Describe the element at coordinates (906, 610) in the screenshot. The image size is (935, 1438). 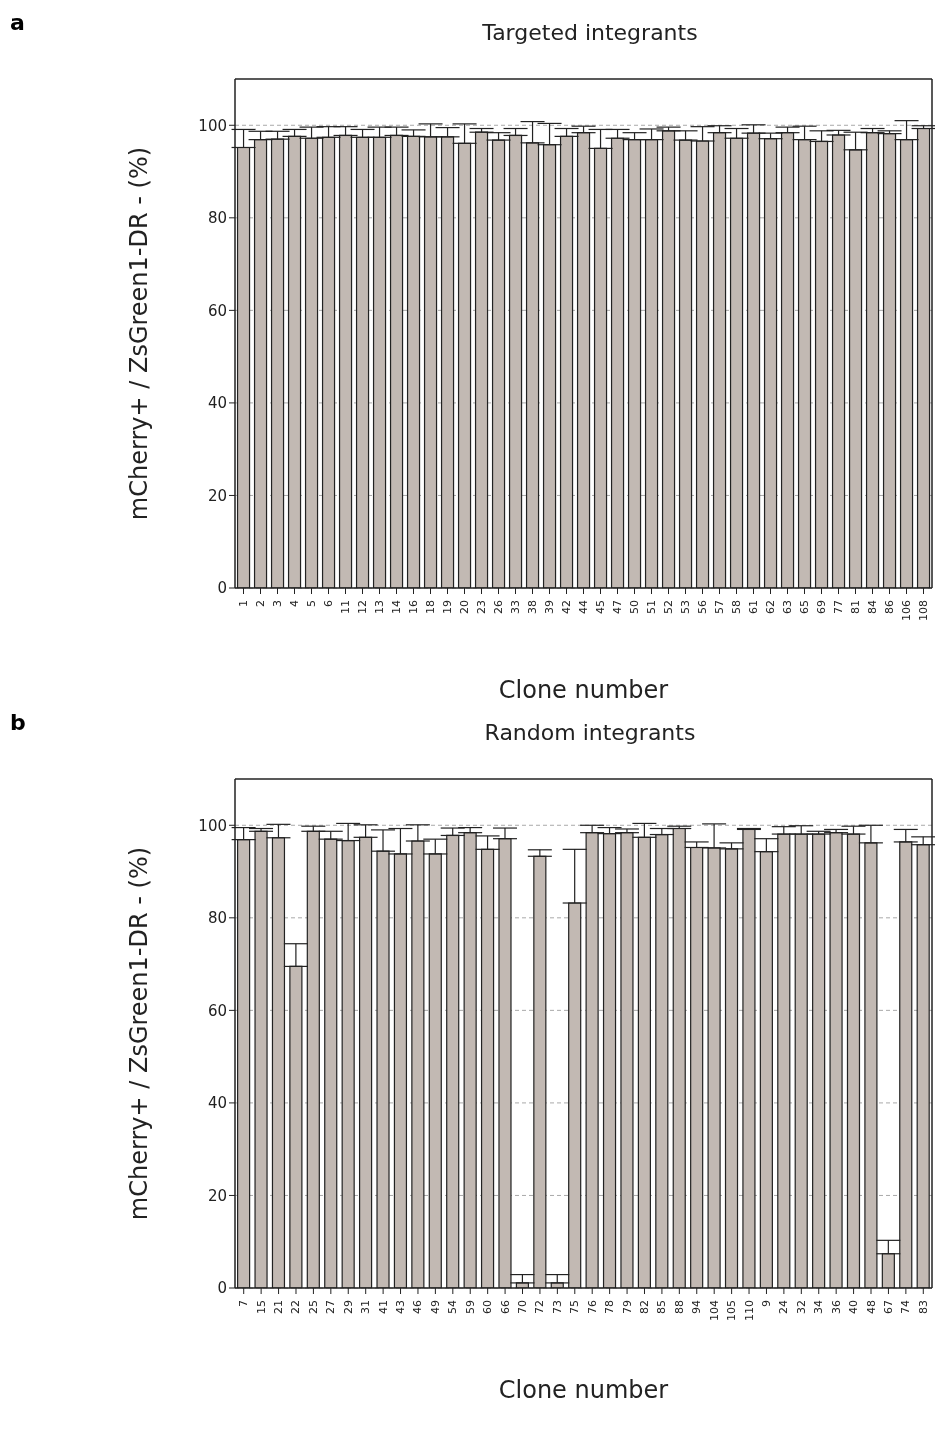
I see `x-tick-label: 106` at that location.